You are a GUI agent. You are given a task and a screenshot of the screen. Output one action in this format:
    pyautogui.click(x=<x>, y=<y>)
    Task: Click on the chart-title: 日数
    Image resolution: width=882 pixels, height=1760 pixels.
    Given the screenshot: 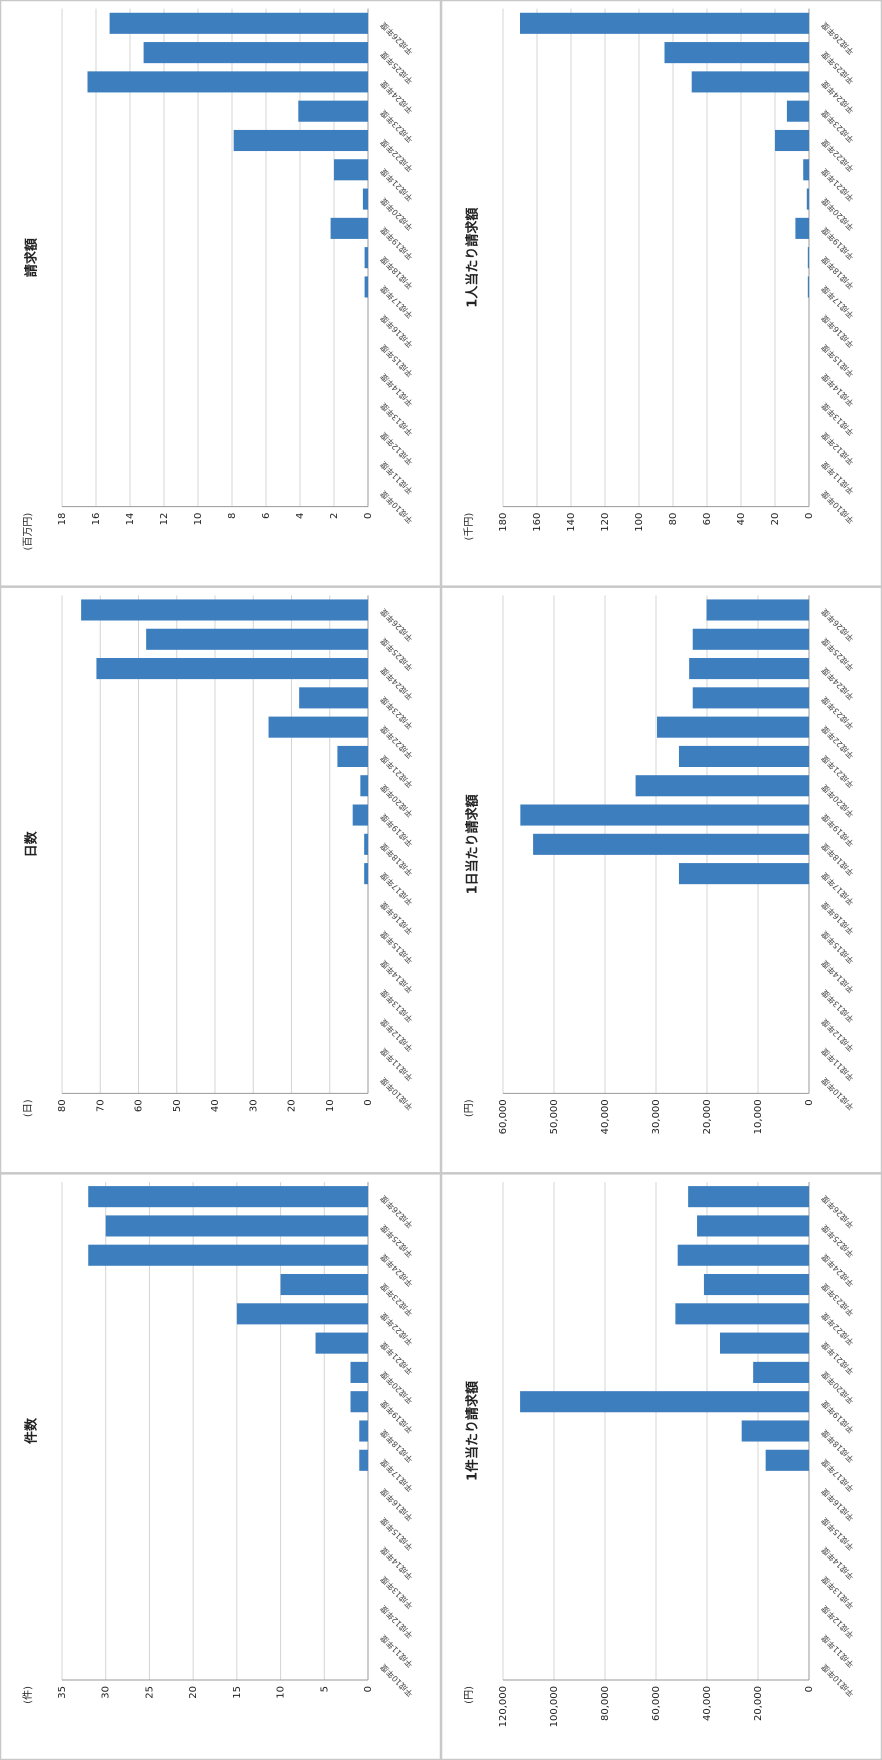 What is the action you would take?
    pyautogui.click(x=32, y=843)
    